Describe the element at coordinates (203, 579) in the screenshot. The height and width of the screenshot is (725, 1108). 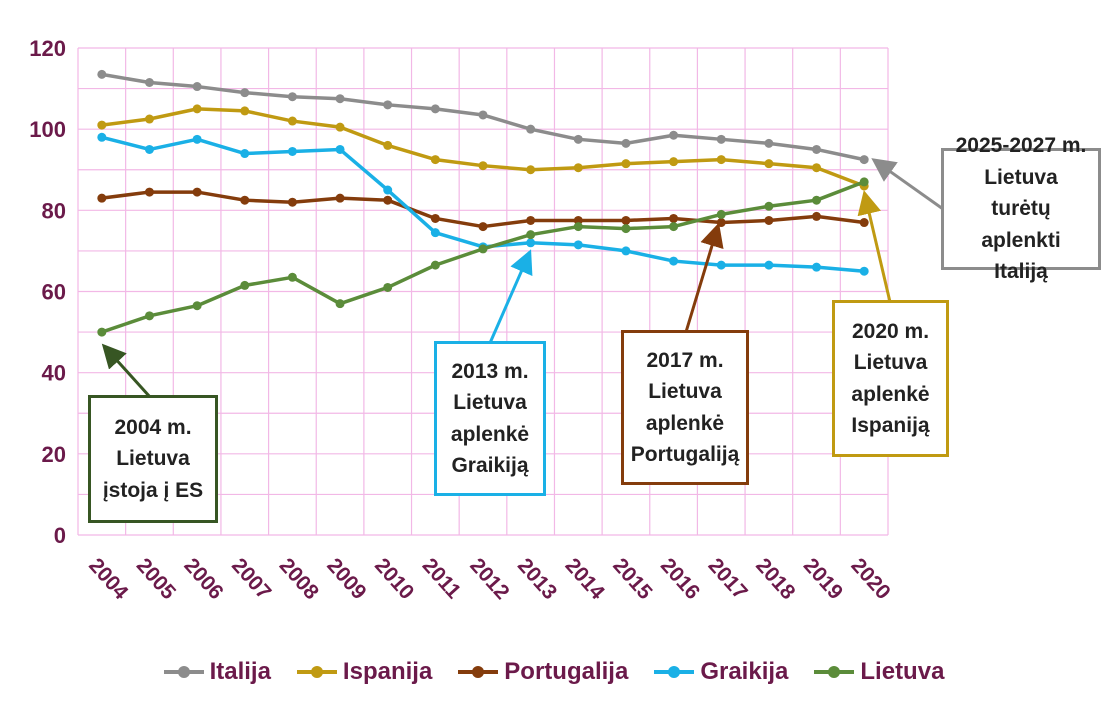
I see `x-tick-label: 2006` at that location.